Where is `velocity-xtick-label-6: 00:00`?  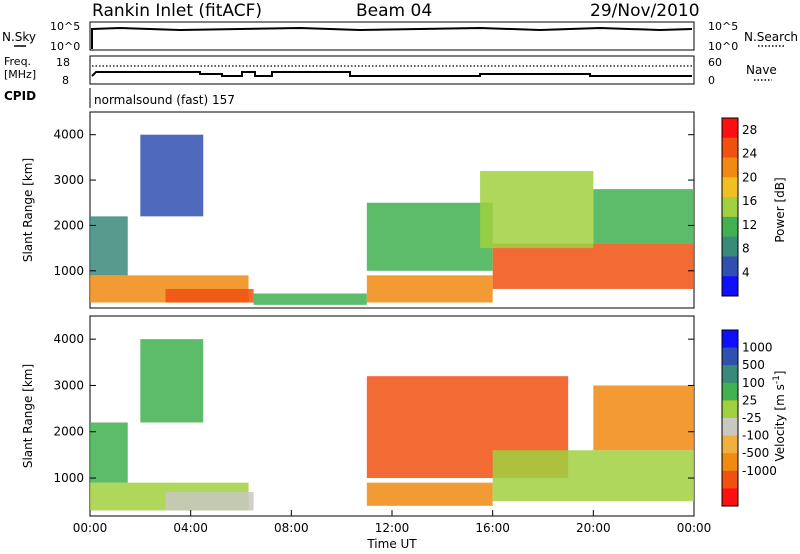
velocity-xtick-label-6: 00:00 is located at coordinates (694, 528).